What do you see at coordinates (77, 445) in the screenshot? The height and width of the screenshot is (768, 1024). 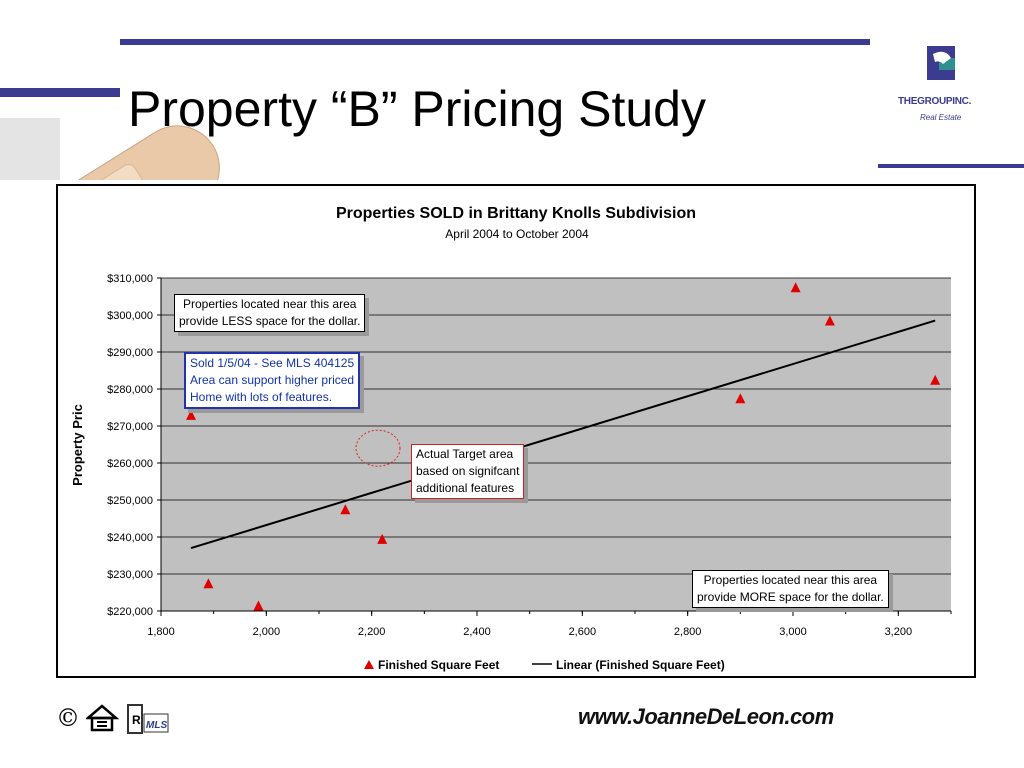 I see `y-axis-label: Property Pric` at bounding box center [77, 445].